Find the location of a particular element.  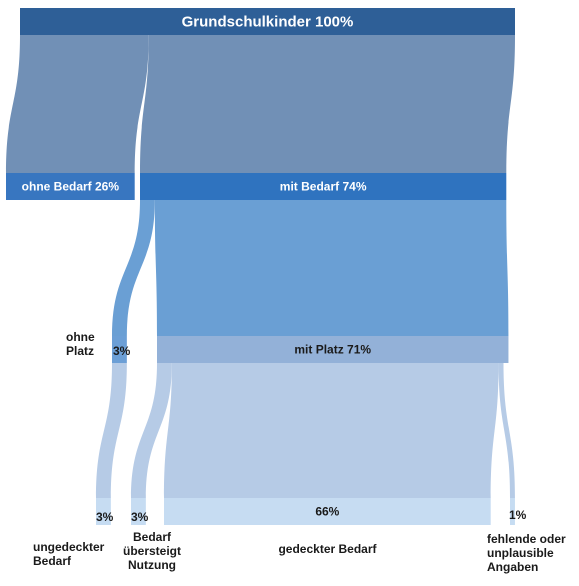

node-label: mit Bedarf 74% is located at coordinates (323, 187).